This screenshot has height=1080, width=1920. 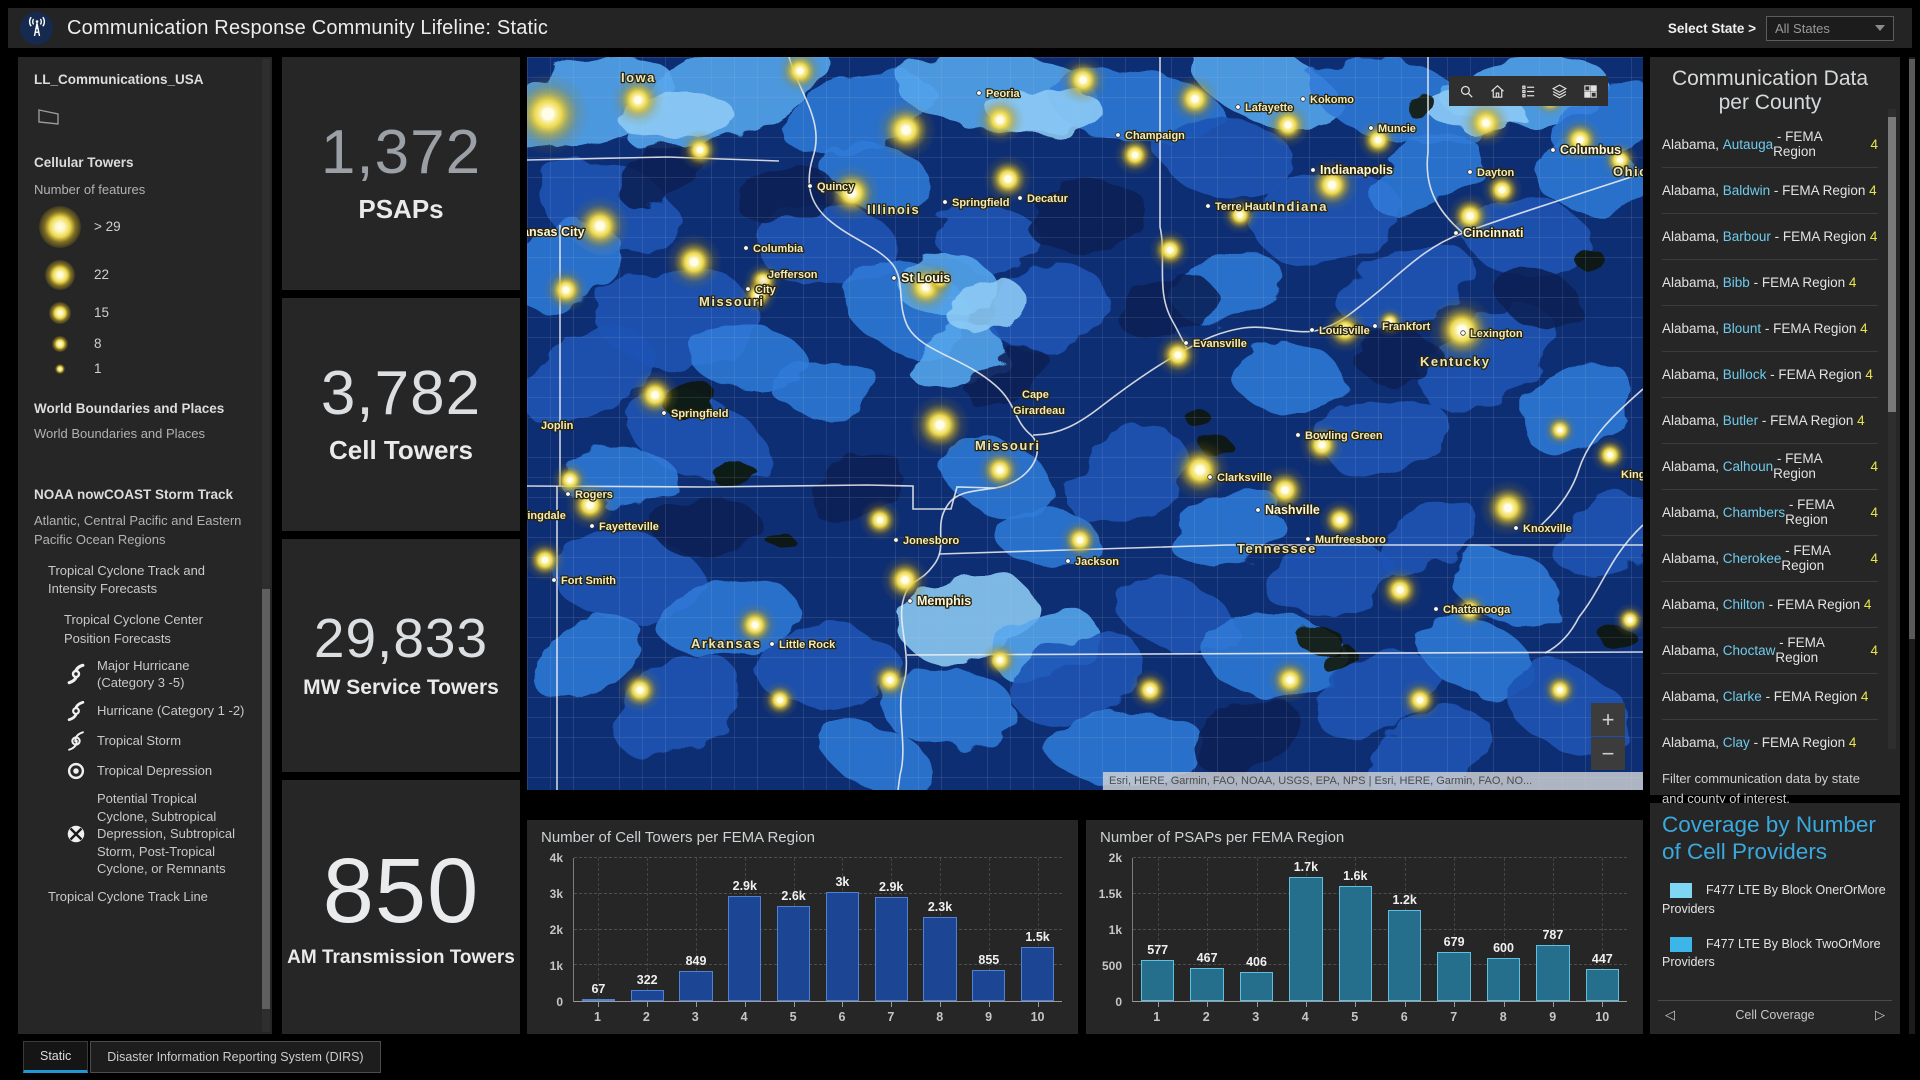 What do you see at coordinates (1397, 129) in the screenshot?
I see `map-label-muncie: Muncie` at bounding box center [1397, 129].